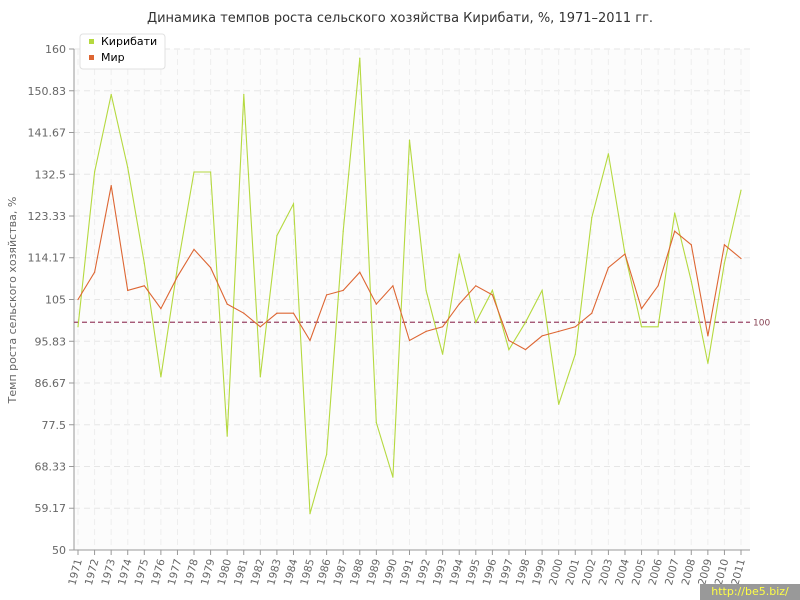 Image resolution: width=800 pixels, height=600 pixels. I want to click on x-tick-label: 2008, so click(689, 572).